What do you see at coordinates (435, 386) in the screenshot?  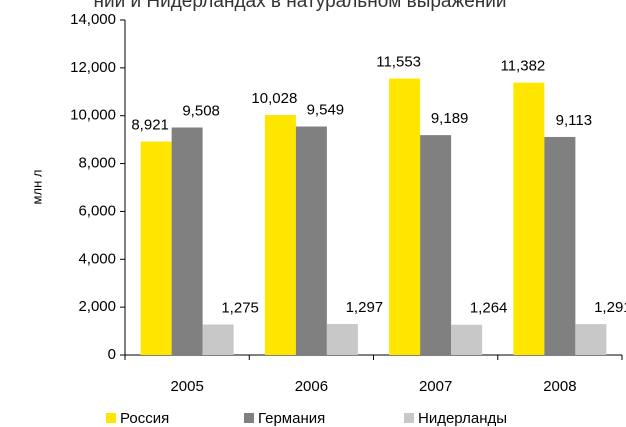 I see `x-tick-label: 2007` at bounding box center [435, 386].